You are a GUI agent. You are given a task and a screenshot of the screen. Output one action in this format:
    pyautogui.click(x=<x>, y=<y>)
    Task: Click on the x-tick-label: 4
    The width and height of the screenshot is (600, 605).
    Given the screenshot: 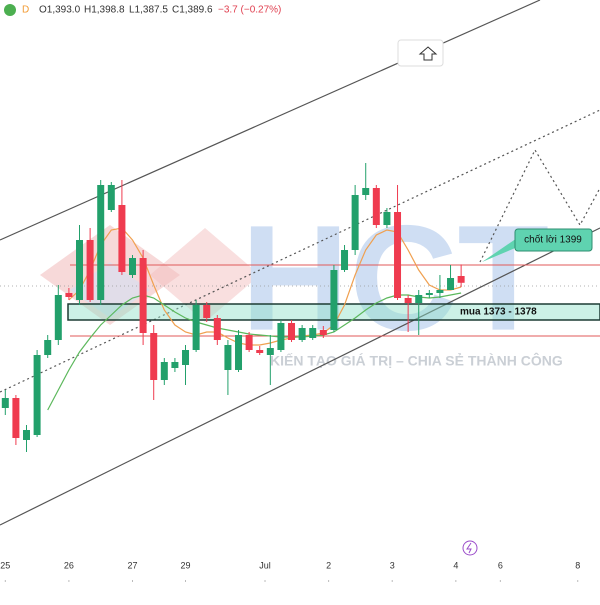 What is the action you would take?
    pyautogui.click(x=455, y=565)
    